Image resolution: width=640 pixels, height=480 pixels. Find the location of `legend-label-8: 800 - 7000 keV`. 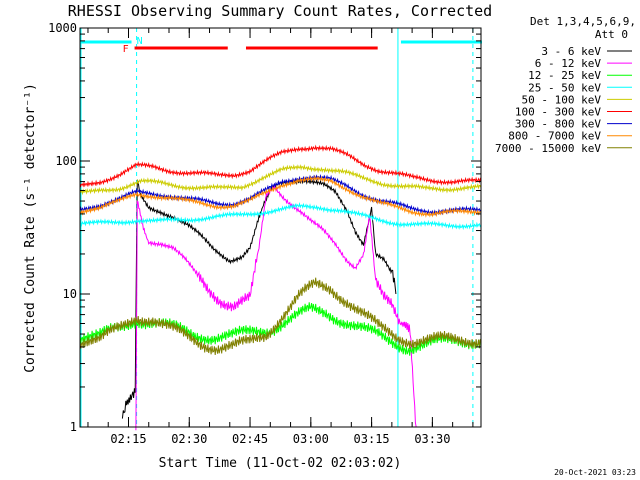

legend-label-8: 800 - 7000 keV is located at coordinates (554, 136).